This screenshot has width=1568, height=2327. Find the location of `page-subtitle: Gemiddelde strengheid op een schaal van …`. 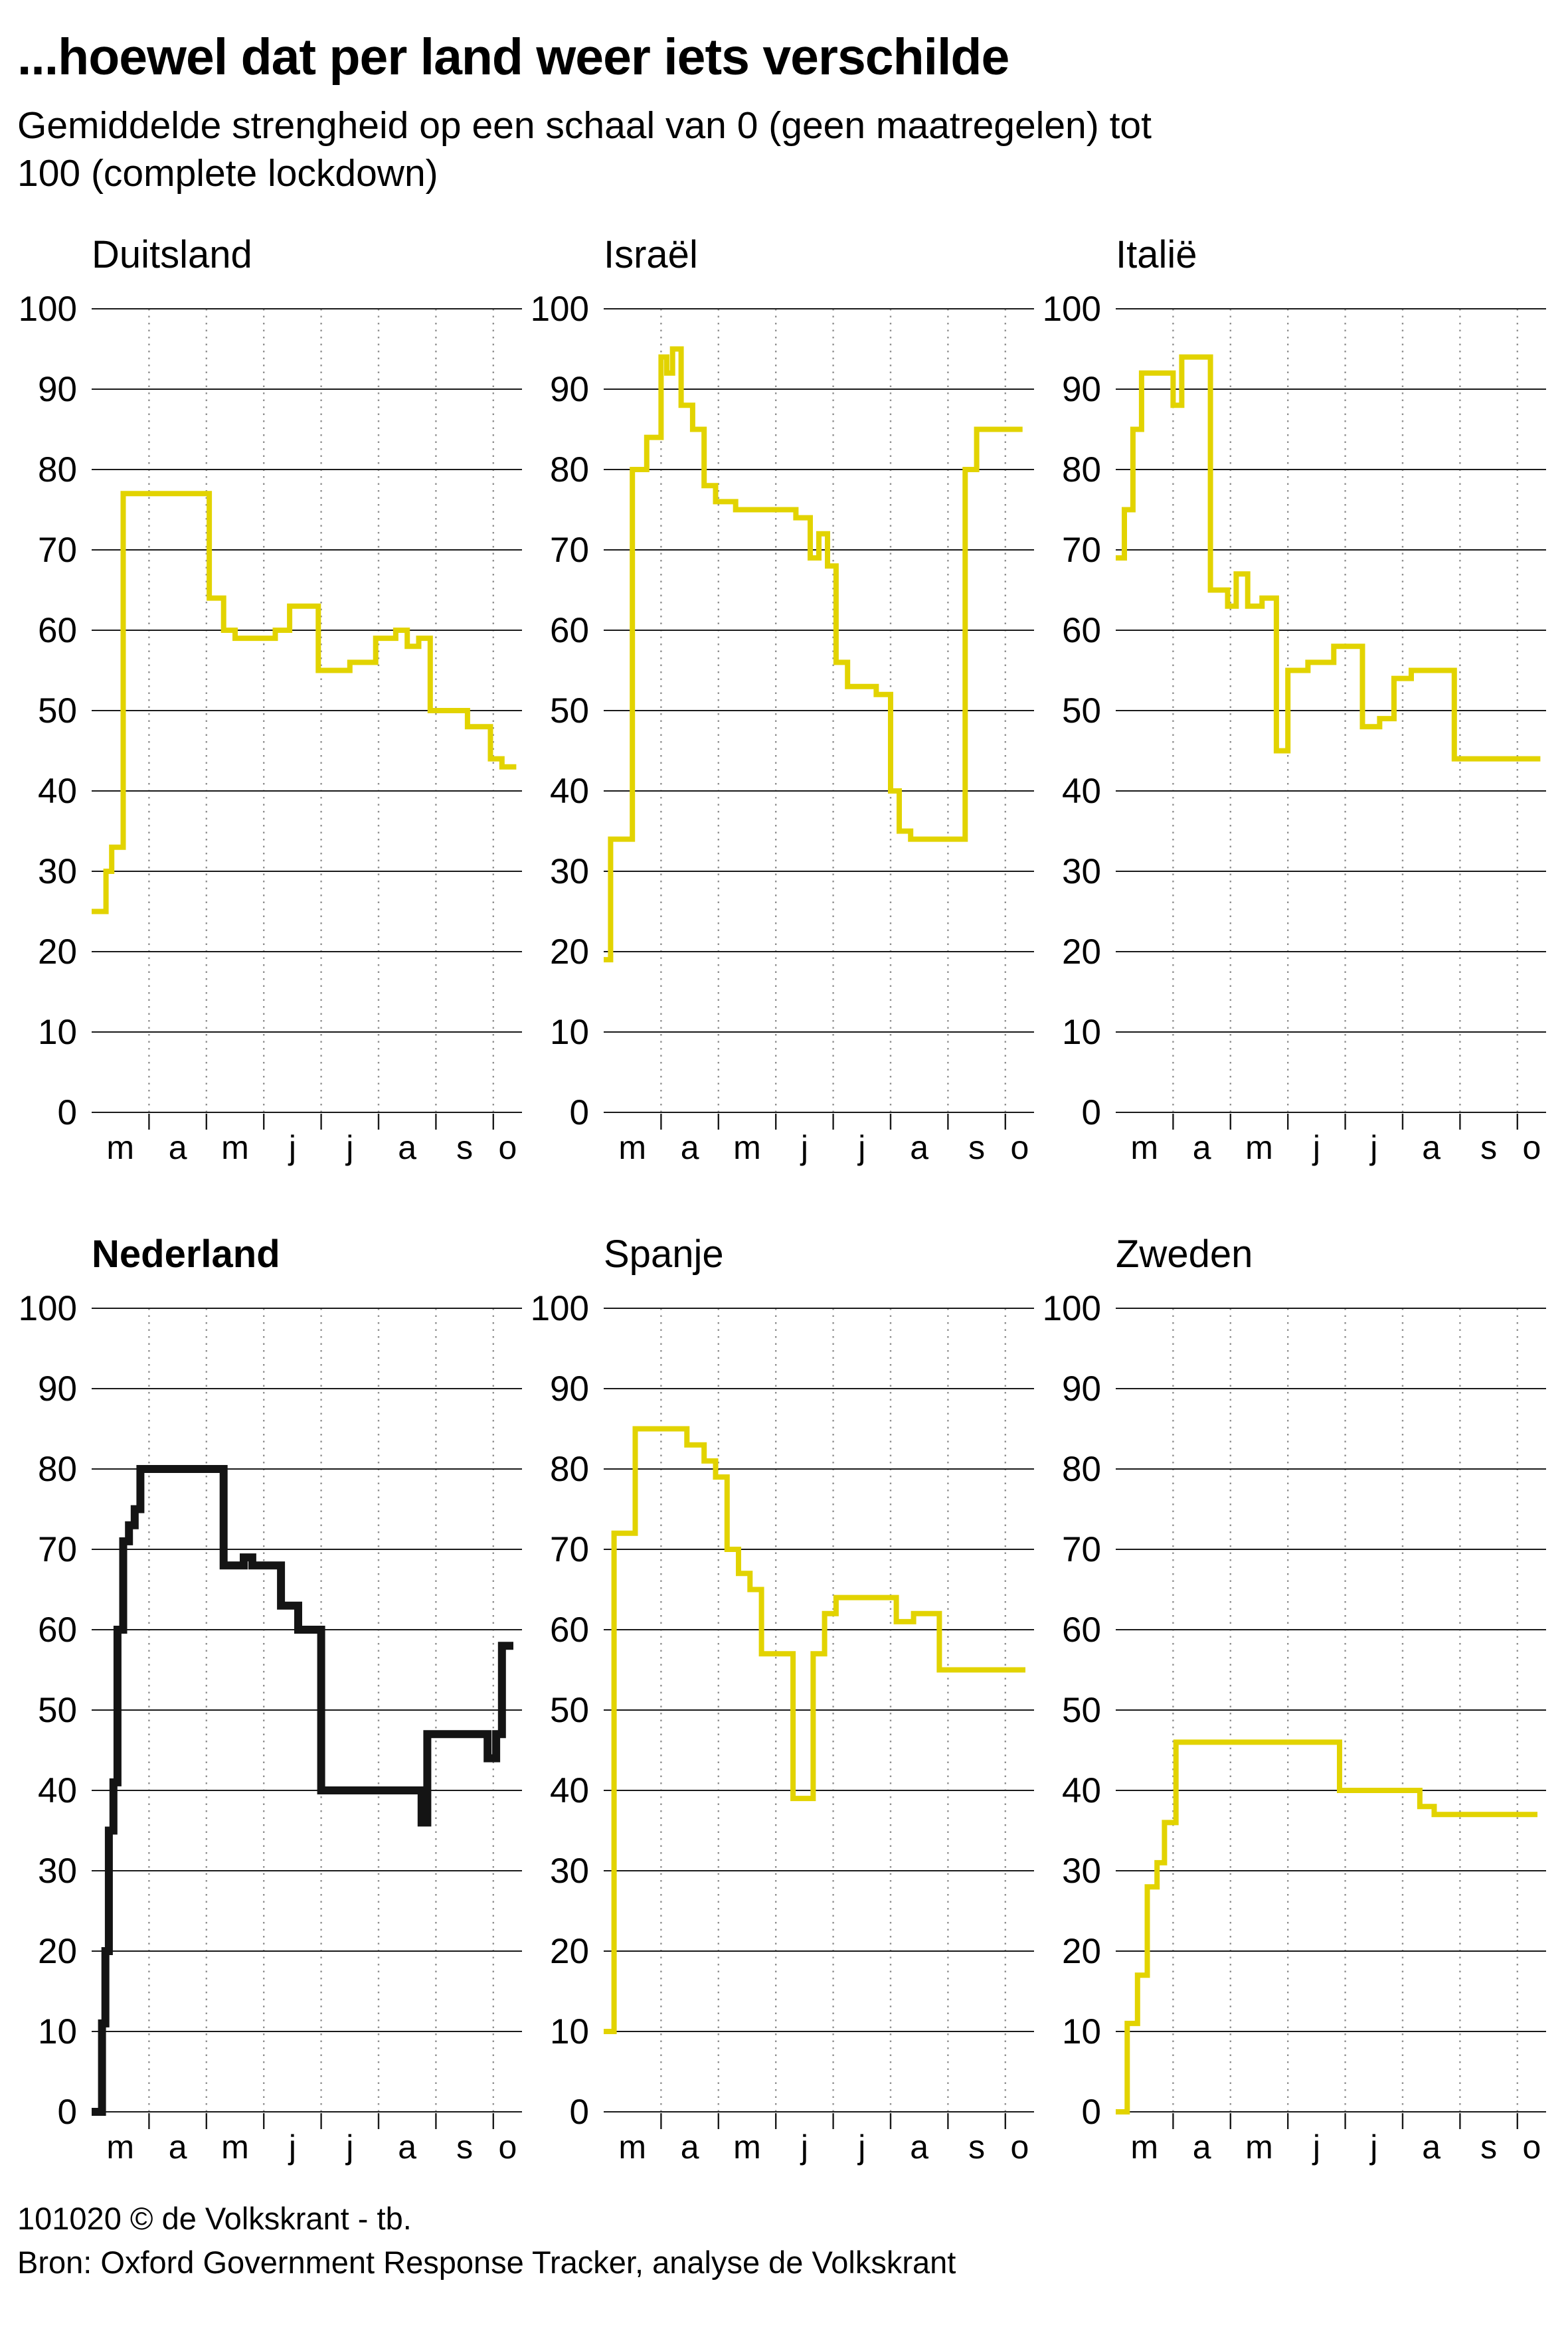

page-subtitle: Gemiddelde strengheid op een schaal van … is located at coordinates (584, 149).